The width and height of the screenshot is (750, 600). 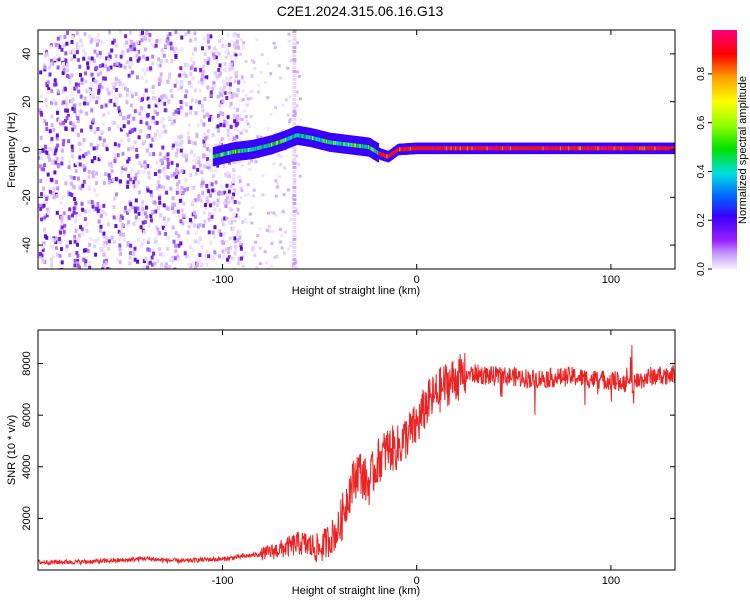 What do you see at coordinates (360, 11) in the screenshot?
I see `figure-title: C2E1.2024.315.06.16.G13` at bounding box center [360, 11].